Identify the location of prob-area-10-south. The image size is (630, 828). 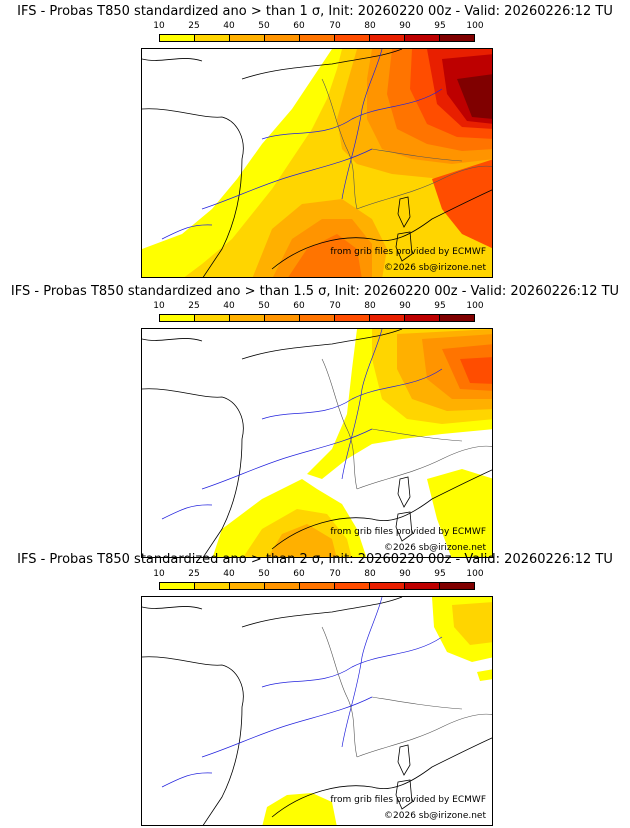
(299, 809).